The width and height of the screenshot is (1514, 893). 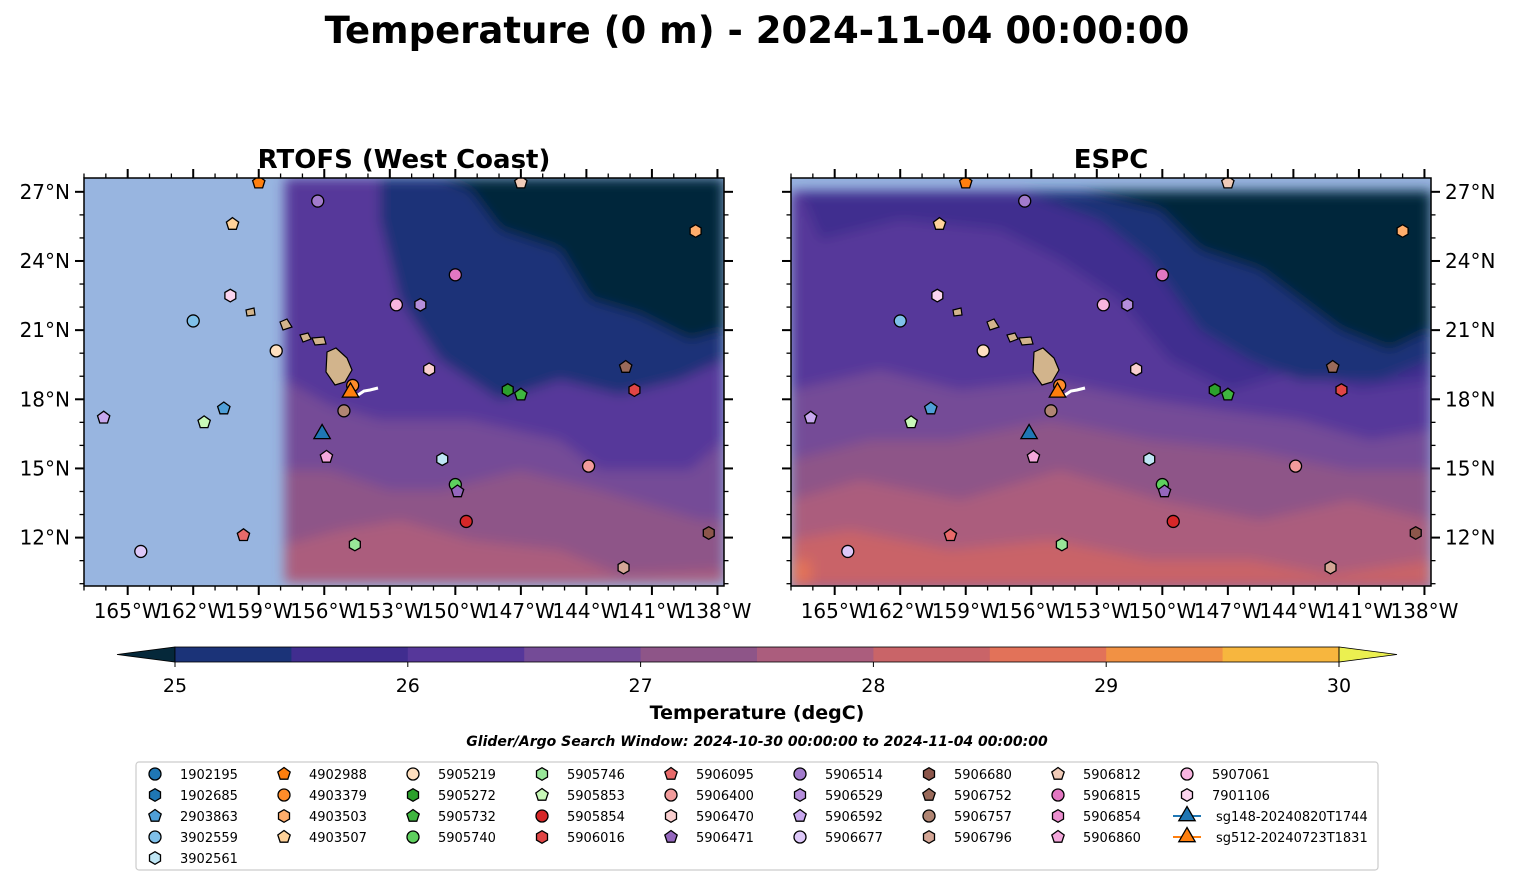 What do you see at coordinates (45, 399) in the screenshot?
I see `y-tick-label: 18°N` at bounding box center [45, 399].